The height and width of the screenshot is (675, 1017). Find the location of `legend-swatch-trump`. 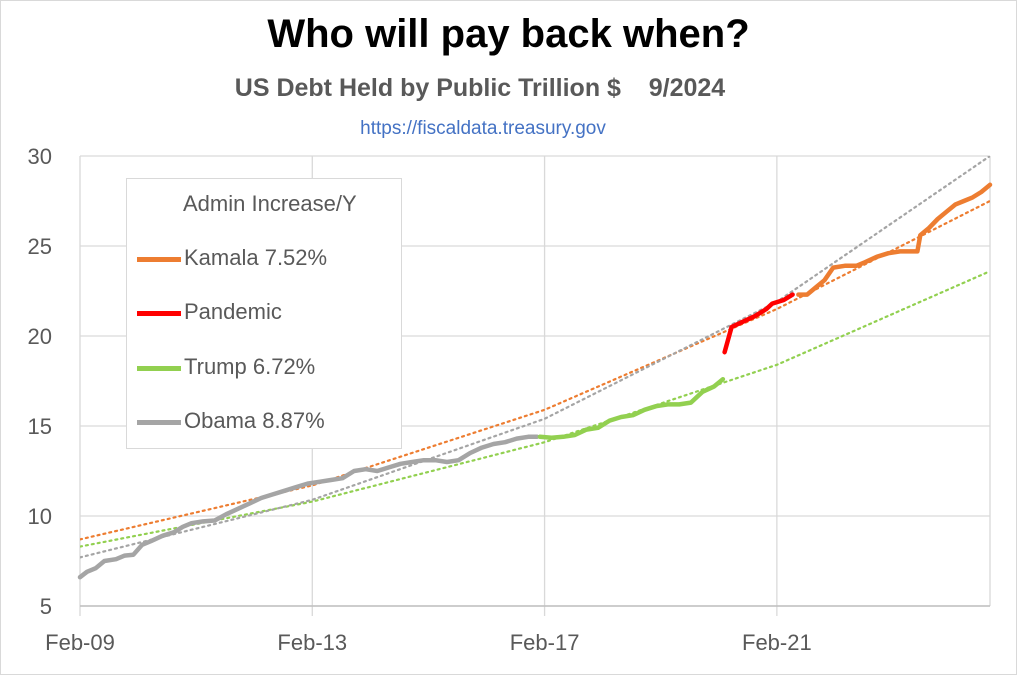

legend-swatch-trump is located at coordinates (159, 368).